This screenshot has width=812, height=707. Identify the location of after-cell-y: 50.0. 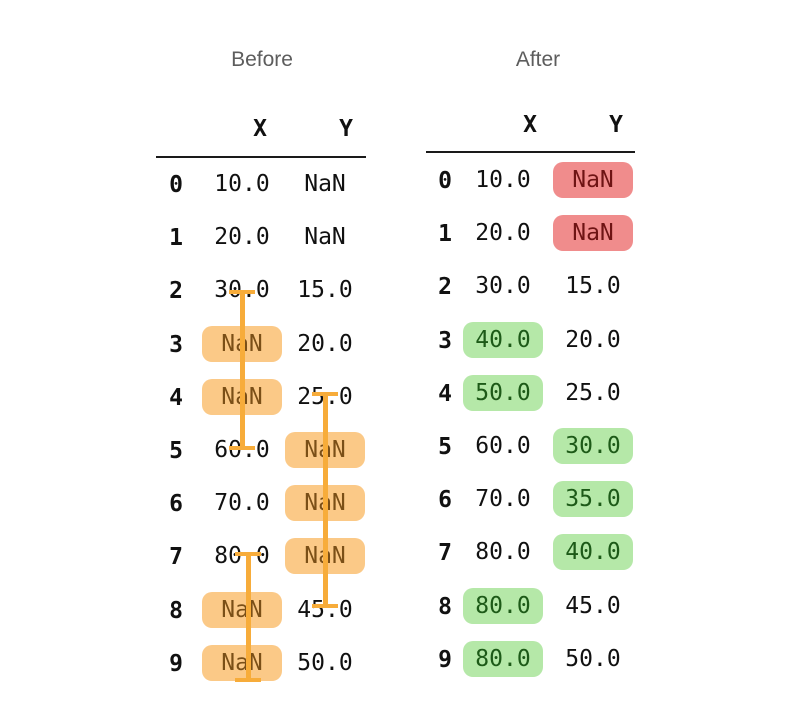
(593, 658).